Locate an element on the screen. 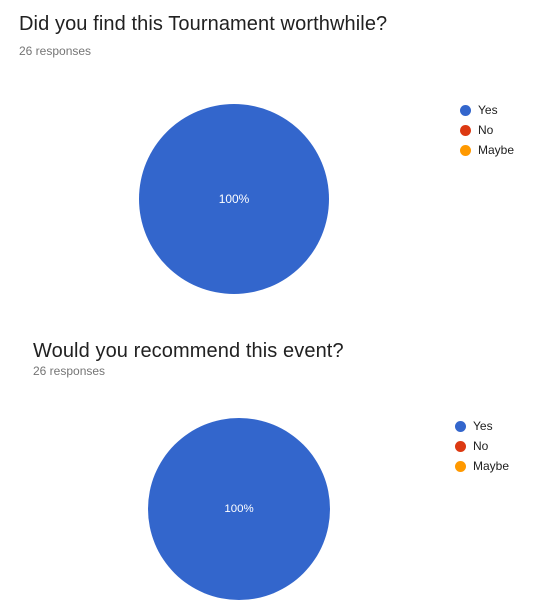  question-title: Did you find this Tournament worthwhile? is located at coordinates (203, 24).